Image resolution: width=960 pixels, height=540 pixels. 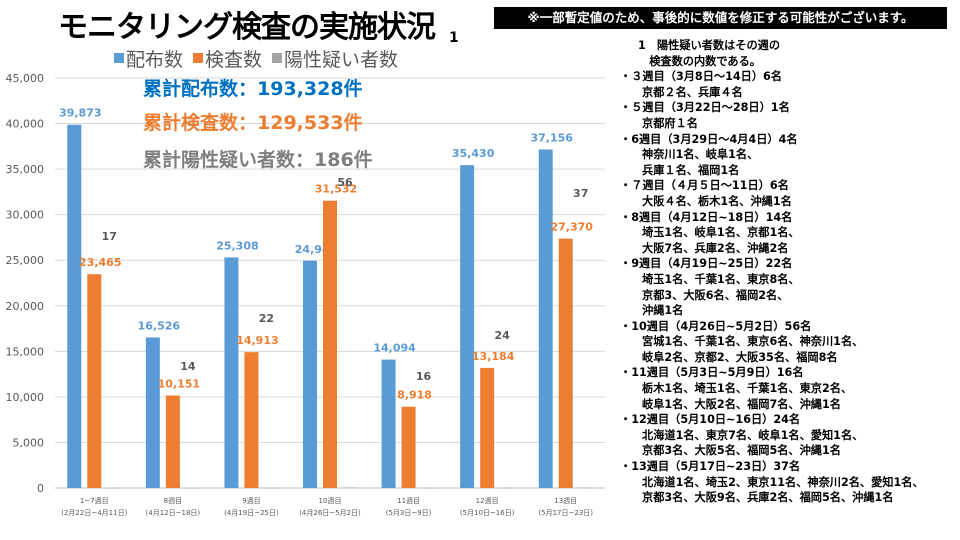 What do you see at coordinates (119, 58) in the screenshot?
I see `legend-swatch-distributed` at bounding box center [119, 58].